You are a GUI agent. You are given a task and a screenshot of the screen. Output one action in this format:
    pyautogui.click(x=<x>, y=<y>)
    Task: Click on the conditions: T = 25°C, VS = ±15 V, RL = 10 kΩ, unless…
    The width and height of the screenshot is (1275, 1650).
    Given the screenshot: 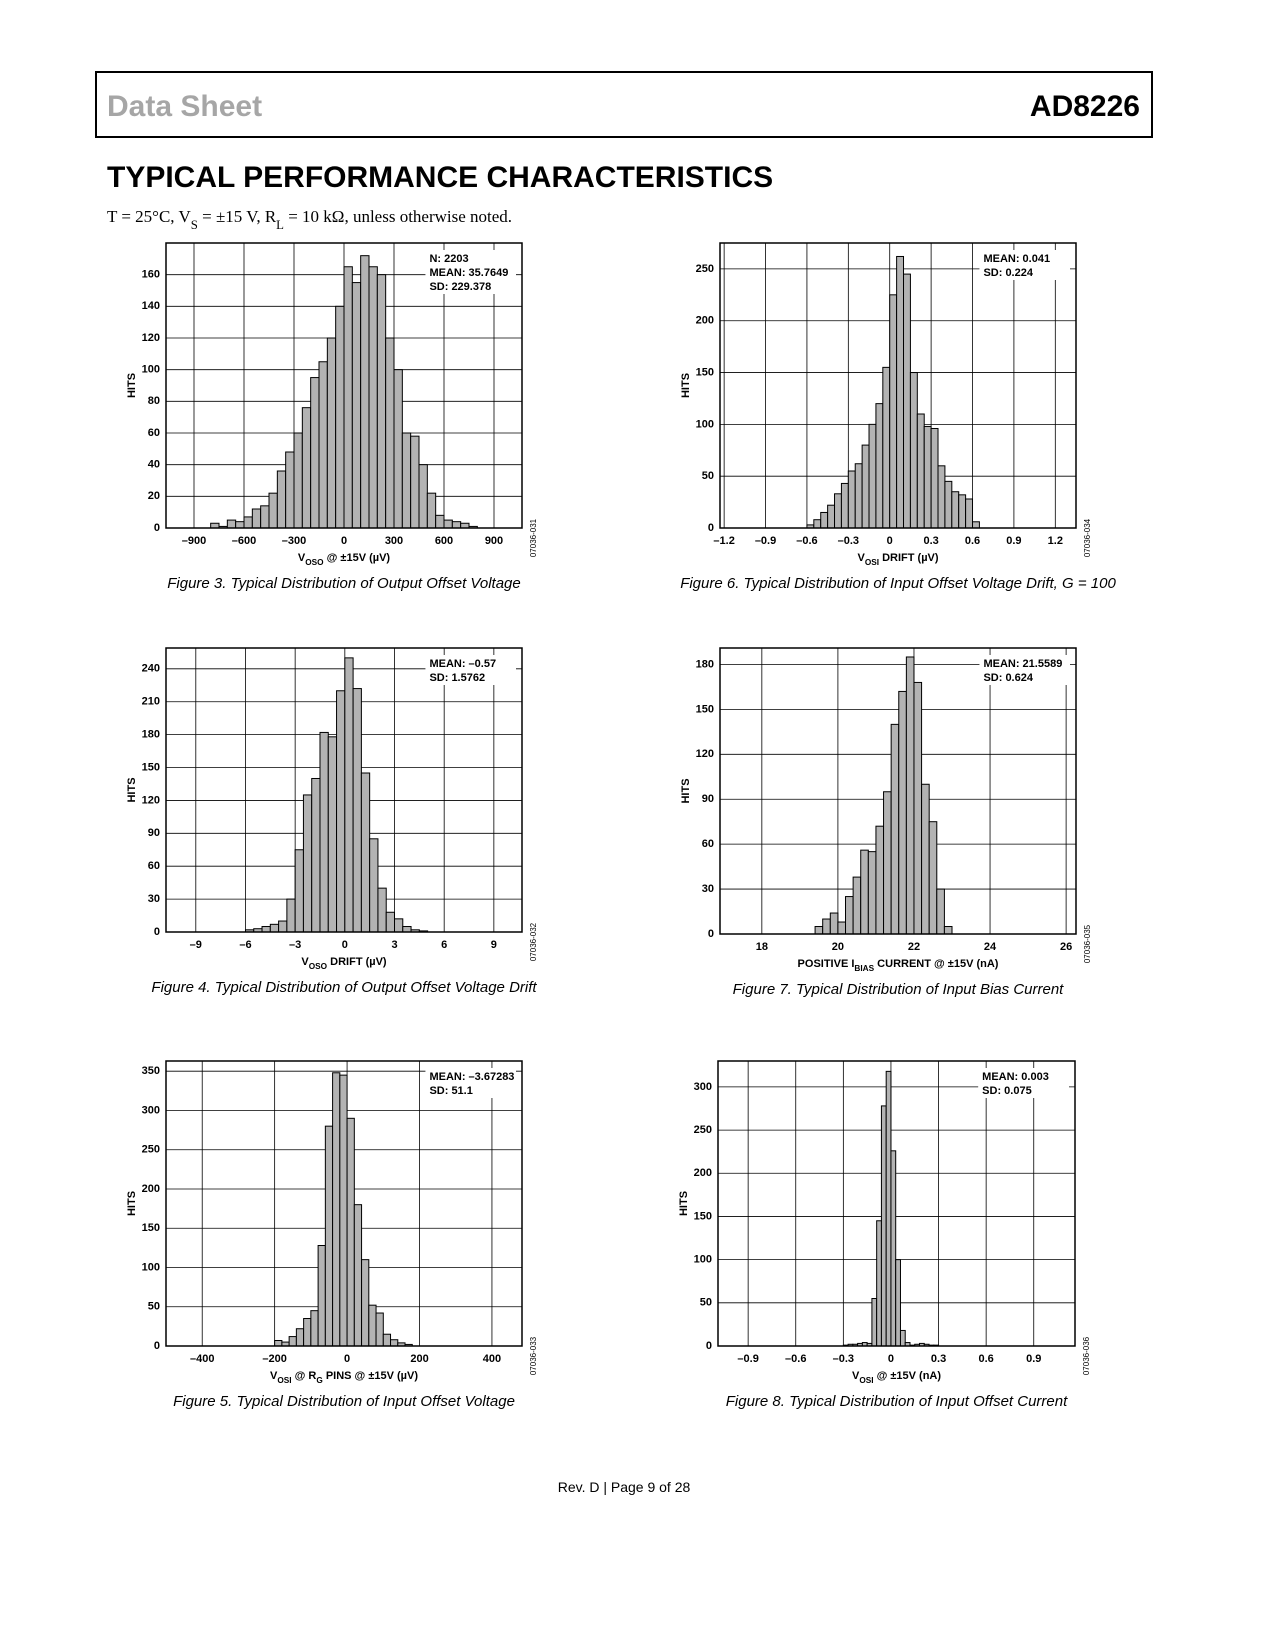 What is the action you would take?
    pyautogui.click(x=309, y=219)
    